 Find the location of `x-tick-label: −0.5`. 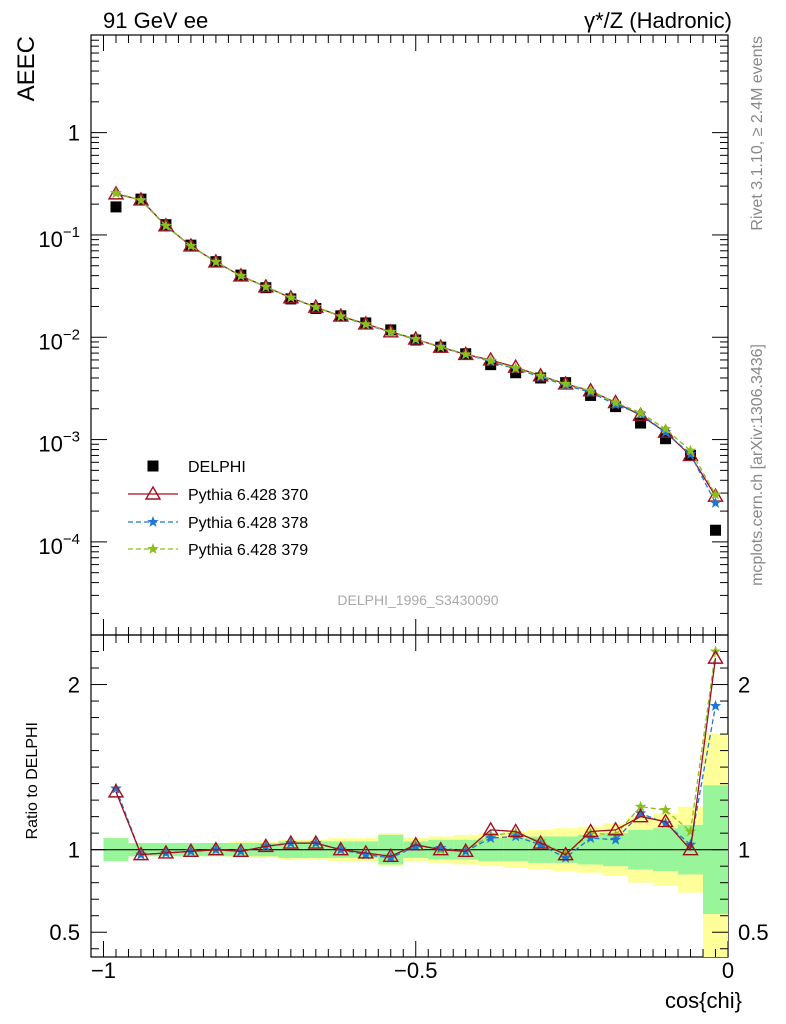

x-tick-label: −0.5 is located at coordinates (415, 970).